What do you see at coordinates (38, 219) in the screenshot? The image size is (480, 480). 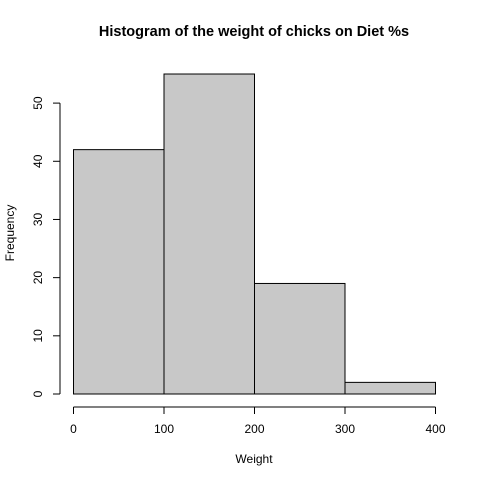 I see `y-tick-label-3: 30` at bounding box center [38, 219].